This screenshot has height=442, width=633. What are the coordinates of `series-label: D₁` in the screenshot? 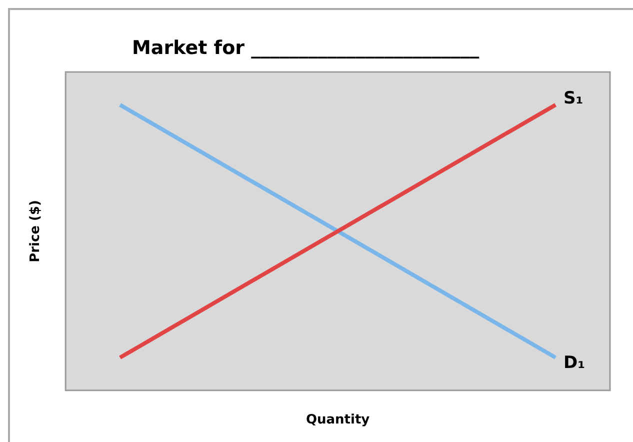 It's located at (575, 362).